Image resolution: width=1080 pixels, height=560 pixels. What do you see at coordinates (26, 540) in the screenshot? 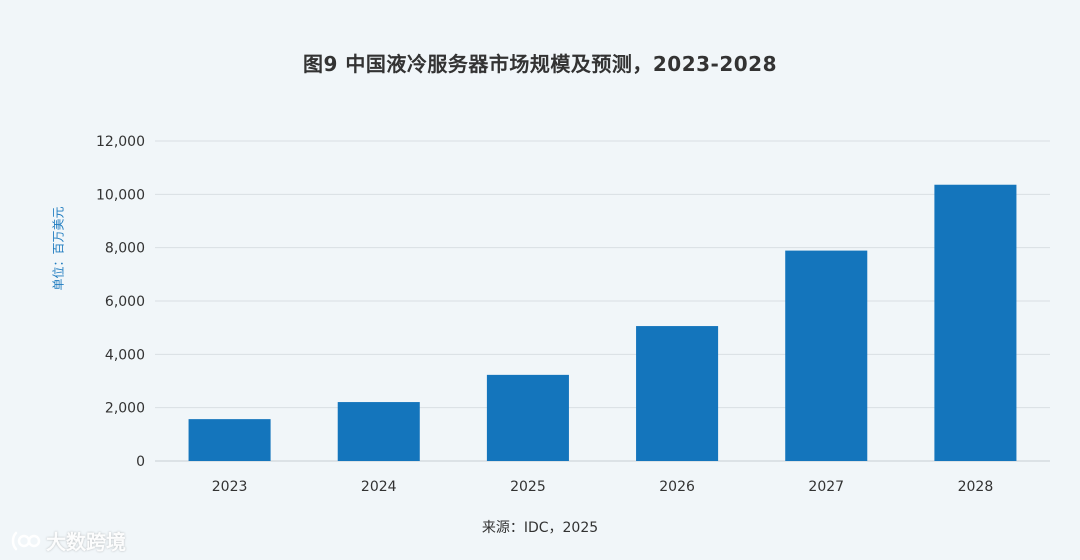
I see `brand-logo-icon` at bounding box center [26, 540].